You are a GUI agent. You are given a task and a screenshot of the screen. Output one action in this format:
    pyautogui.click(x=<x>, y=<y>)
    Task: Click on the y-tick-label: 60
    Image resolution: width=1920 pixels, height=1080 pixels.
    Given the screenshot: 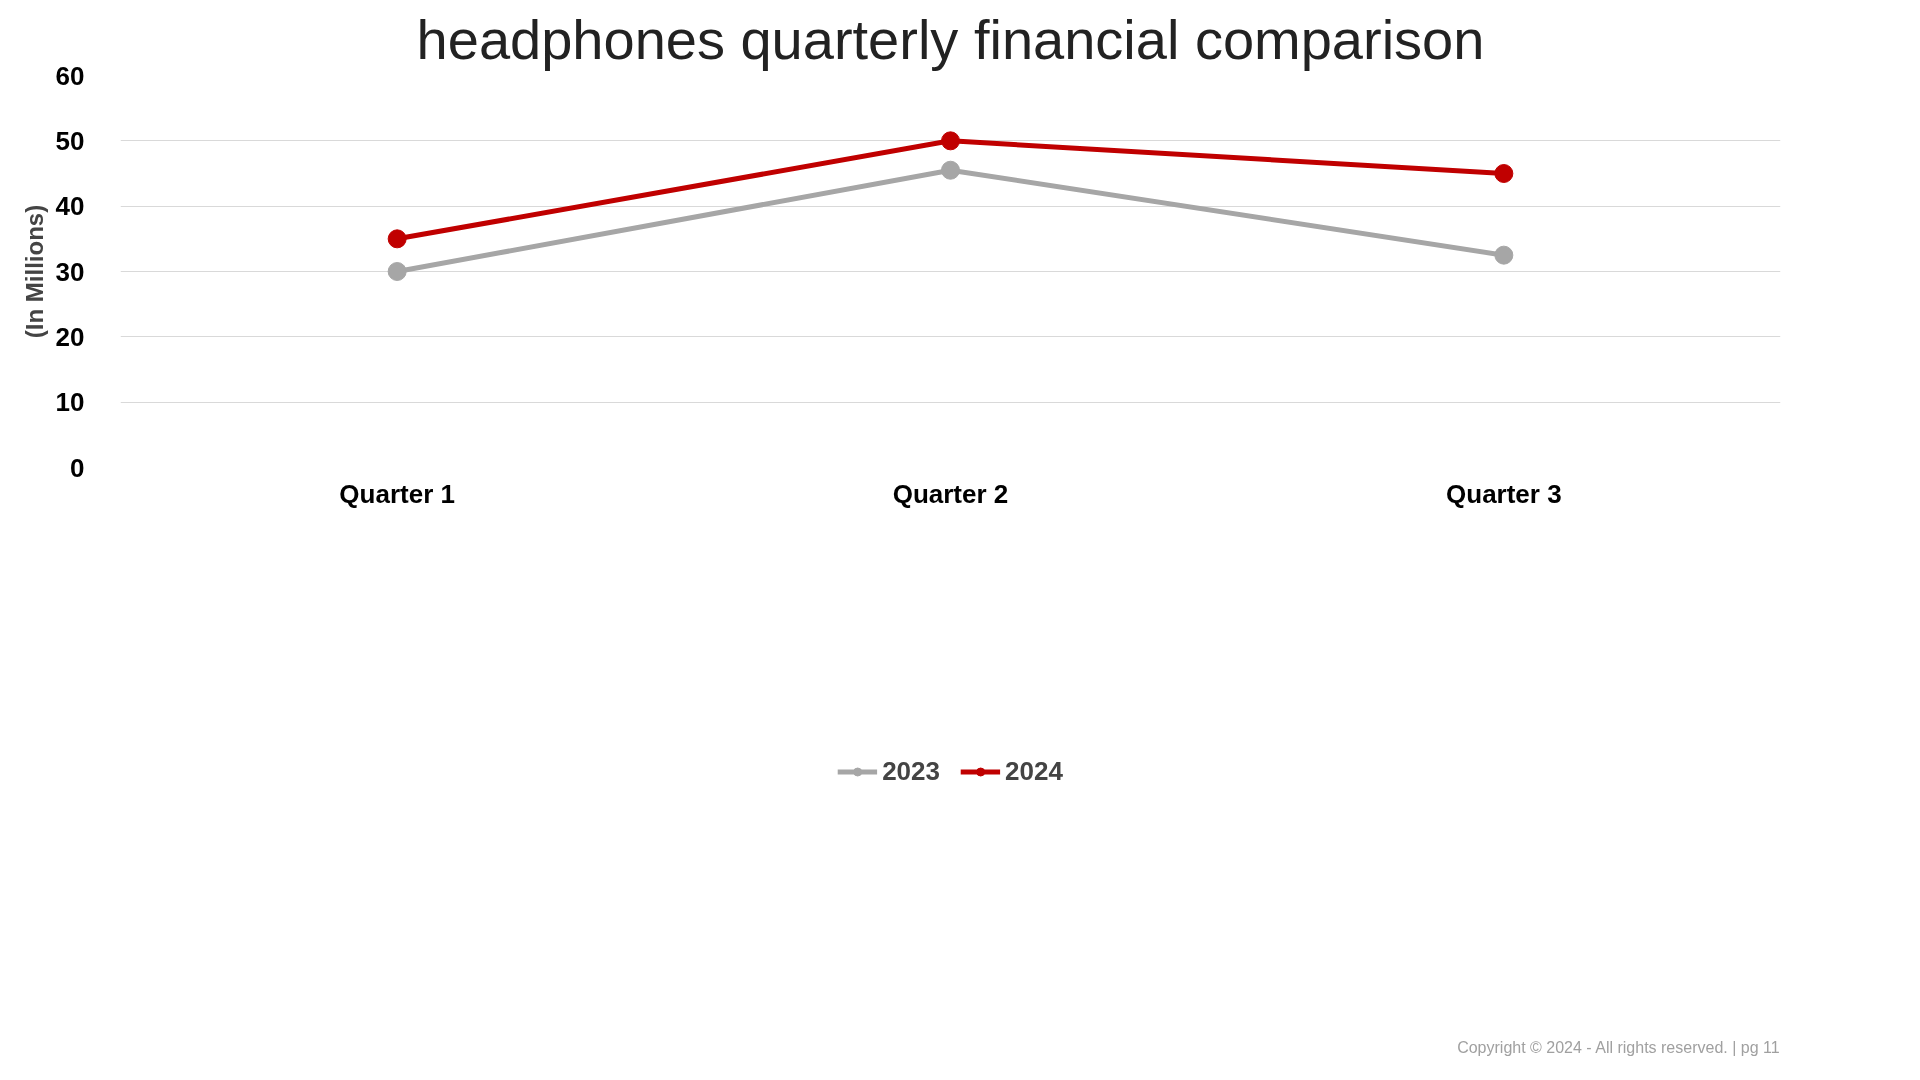 What is the action you would take?
    pyautogui.click(x=70, y=75)
    